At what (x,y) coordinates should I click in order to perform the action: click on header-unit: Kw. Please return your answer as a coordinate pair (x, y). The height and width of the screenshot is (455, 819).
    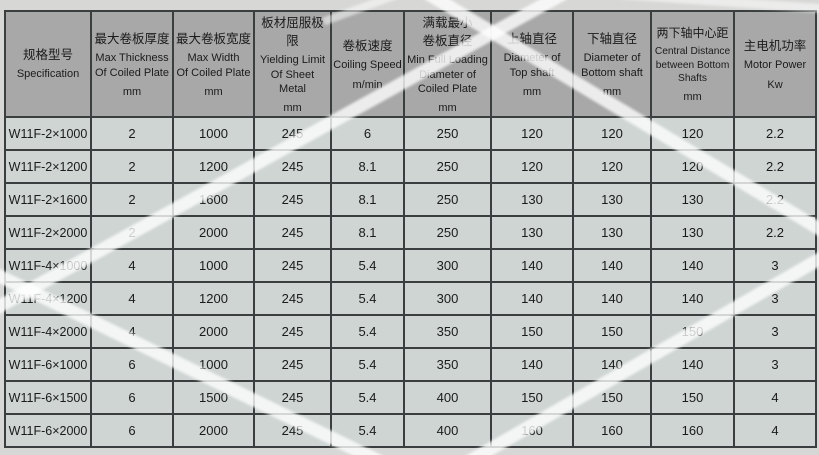
    Looking at the image, I should click on (775, 84).